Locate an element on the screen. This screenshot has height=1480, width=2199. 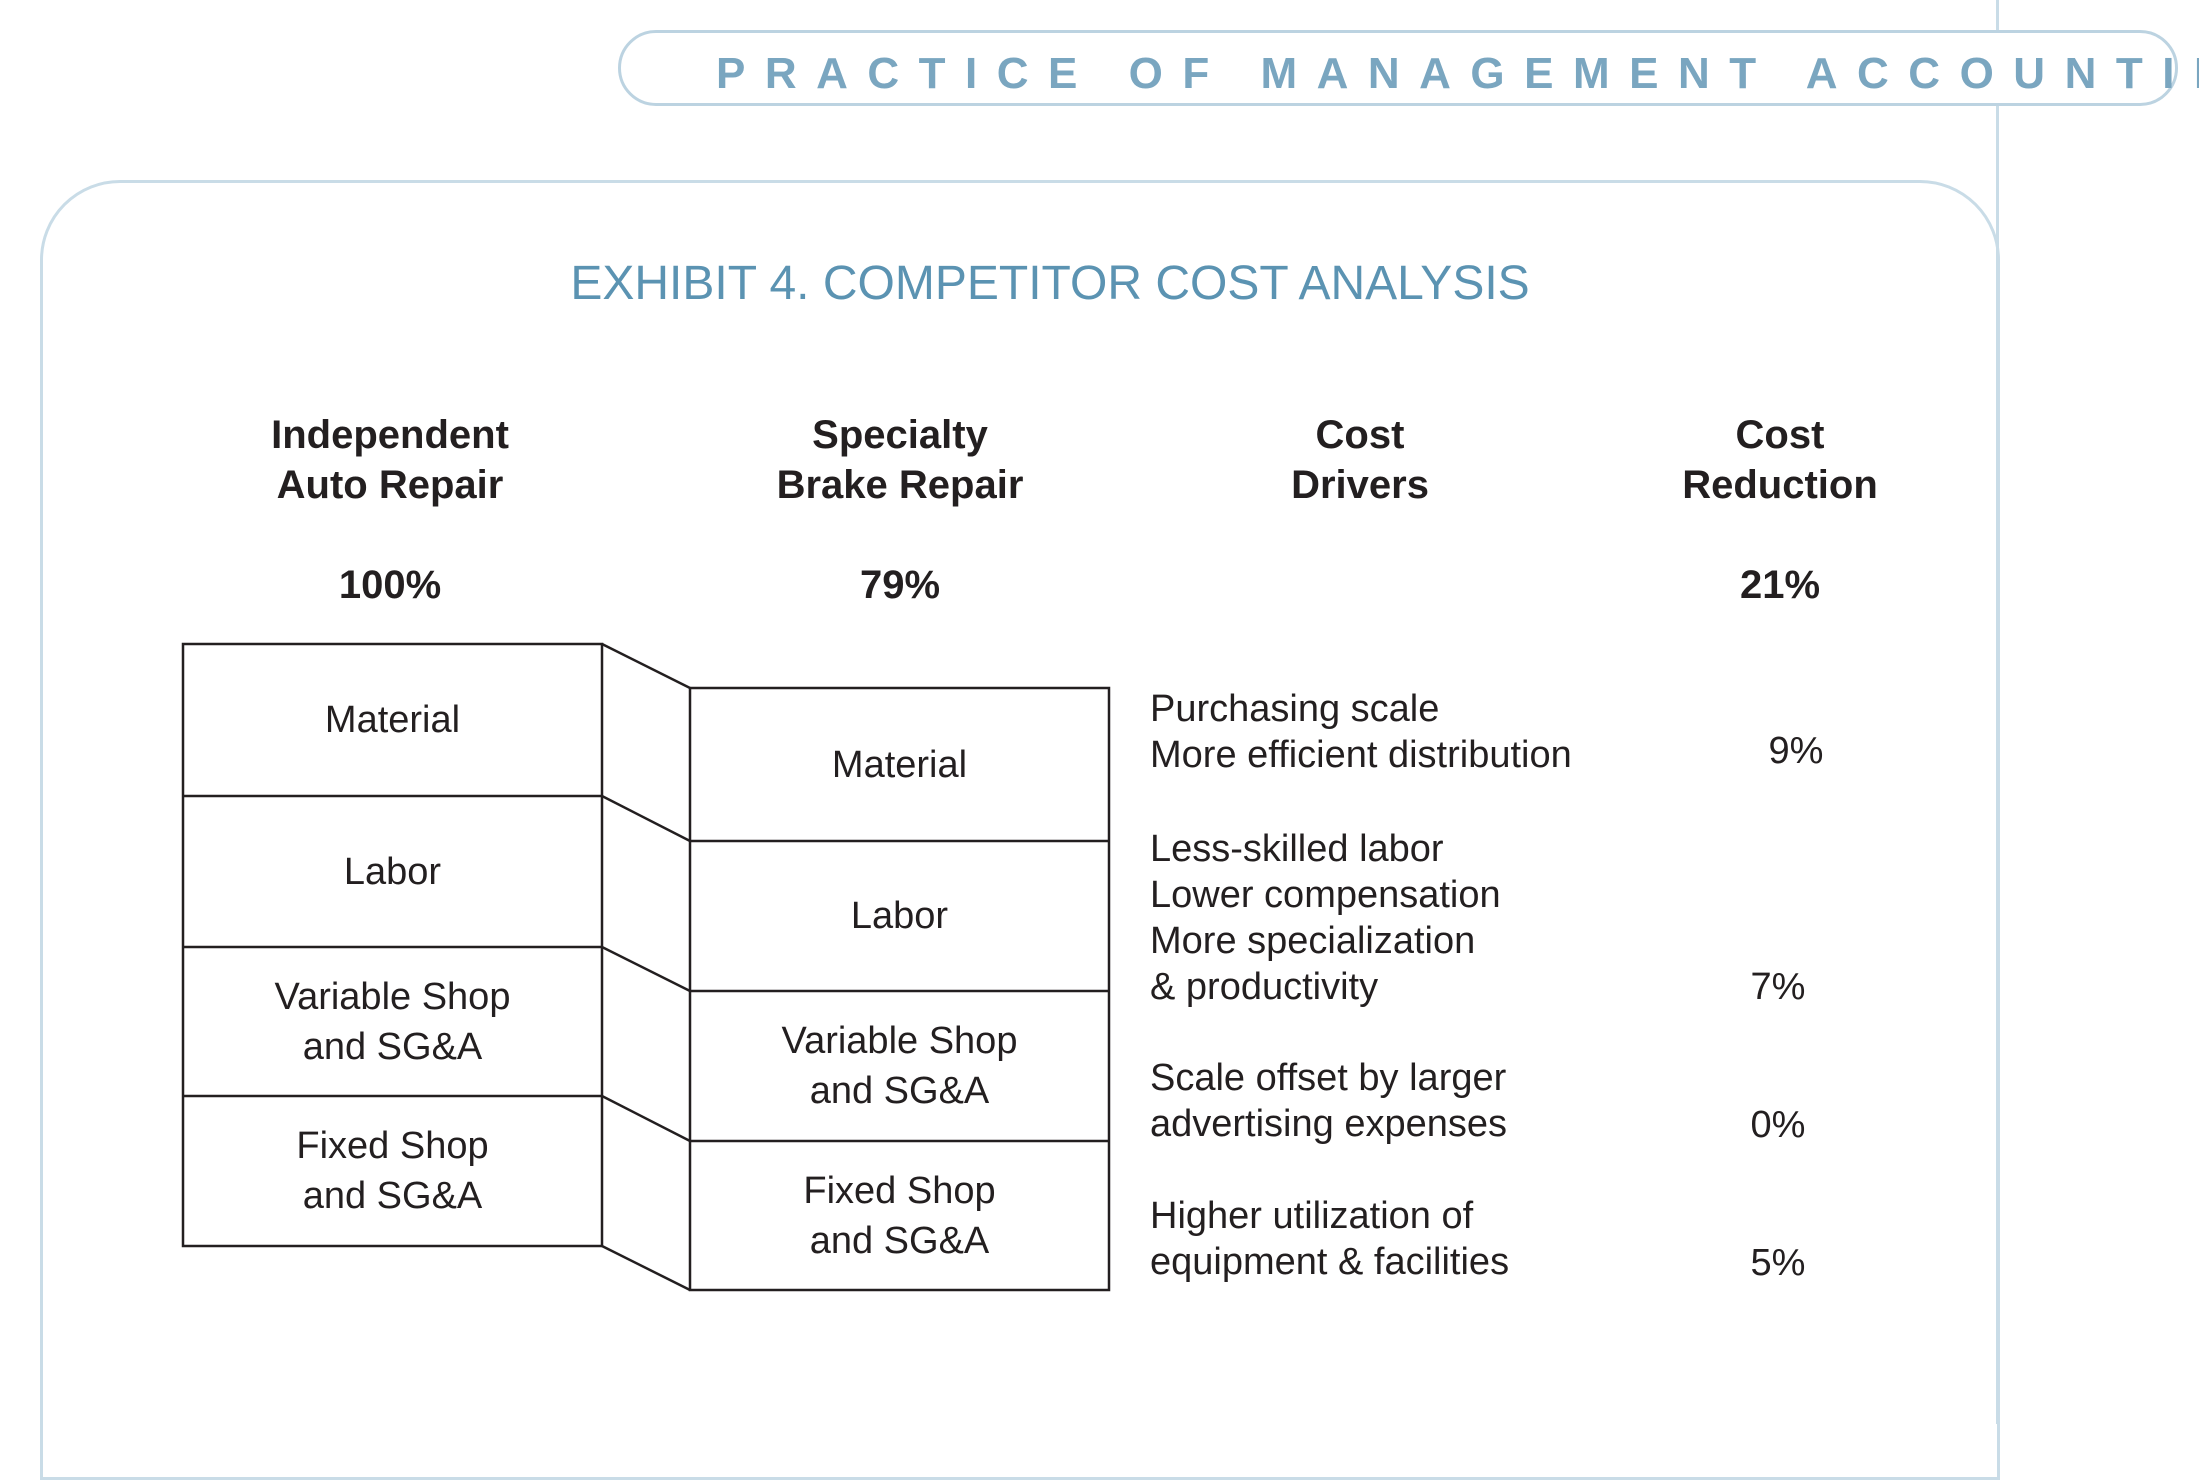
specialty-segment-fixed: Fixed Shop and SG&A is located at coordinates (899, 1215).